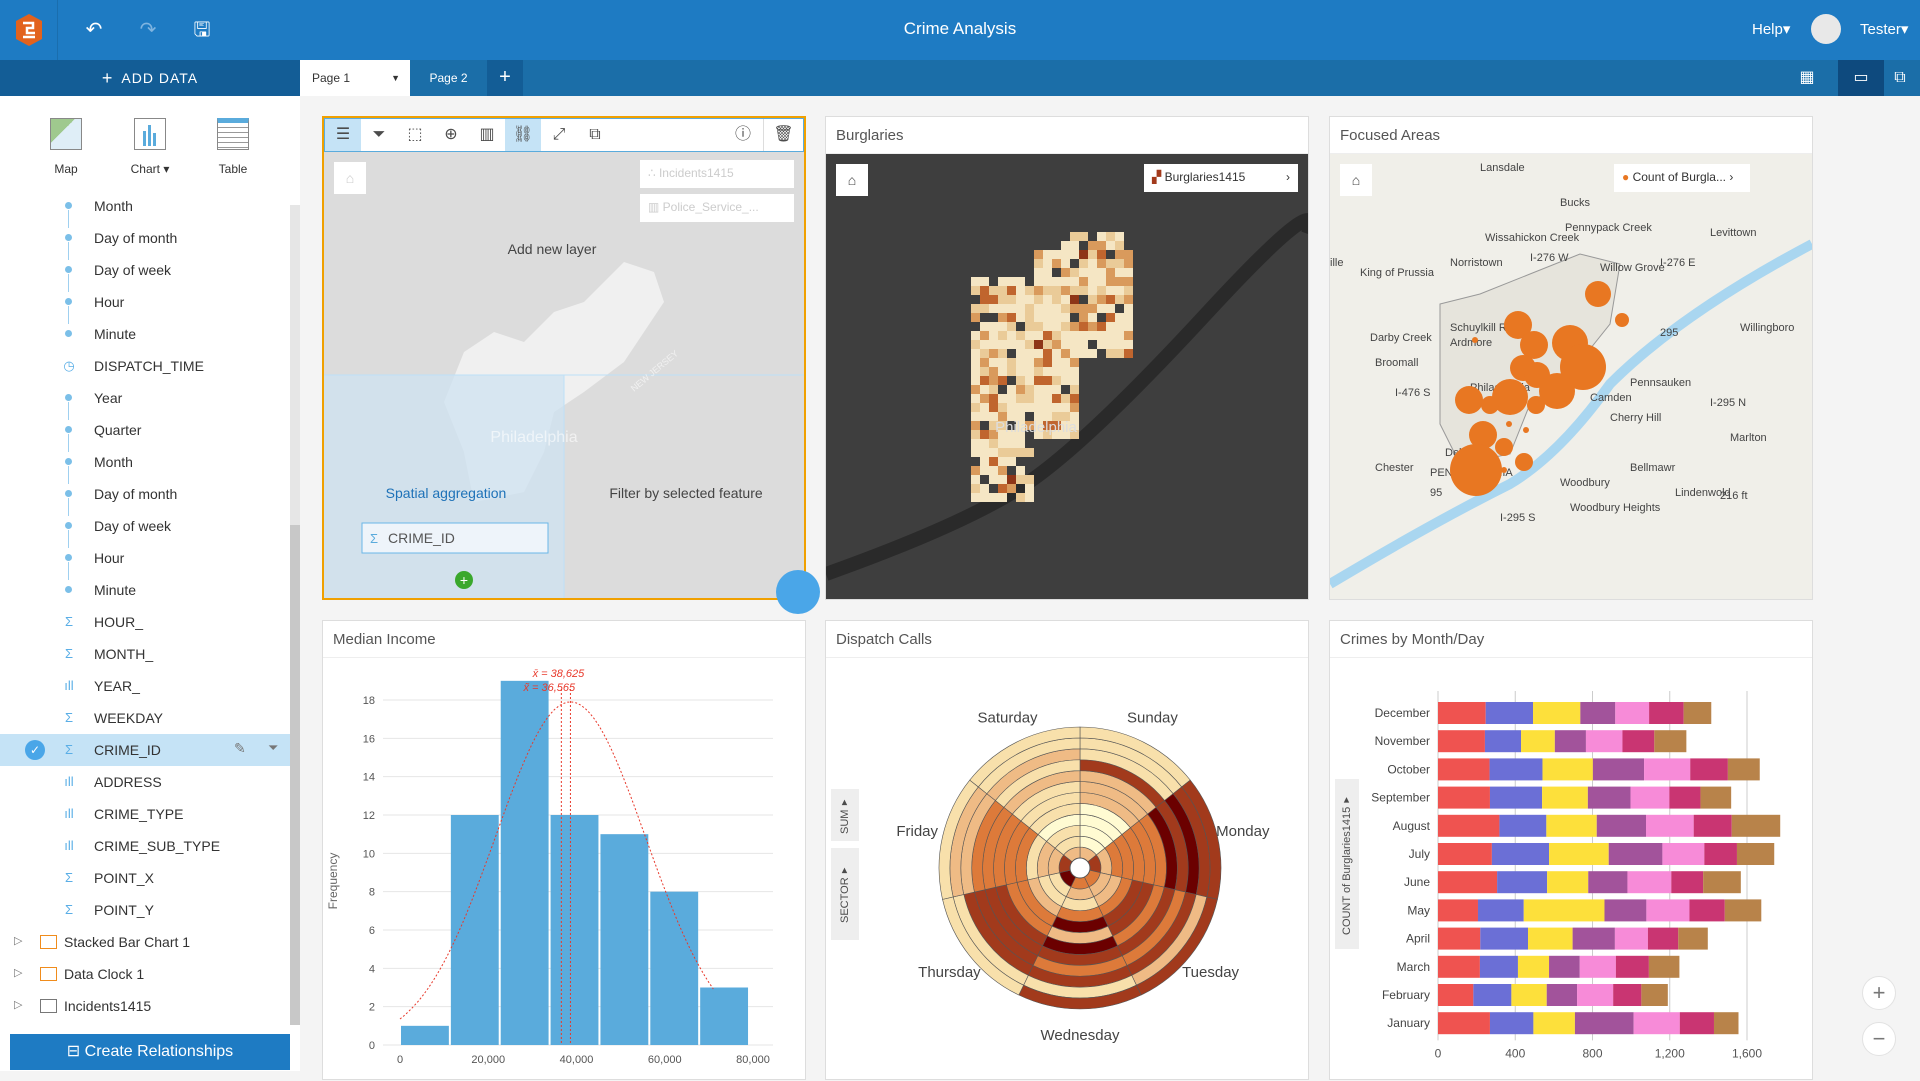  Describe the element at coordinates (415, 134) in the screenshot. I see `select-icon: ⬚` at that location.